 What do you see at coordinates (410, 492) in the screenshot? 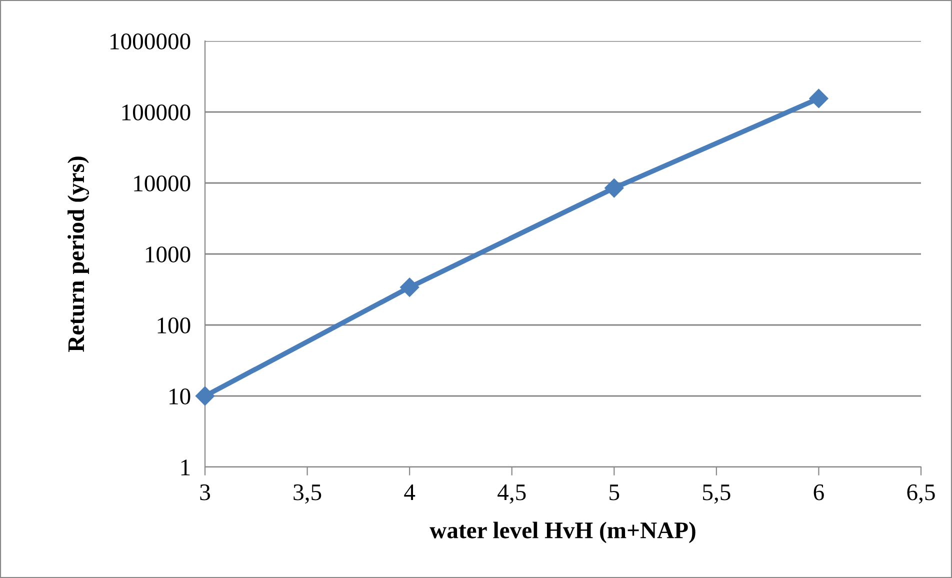
I see `x-tick-label: 4` at bounding box center [410, 492].